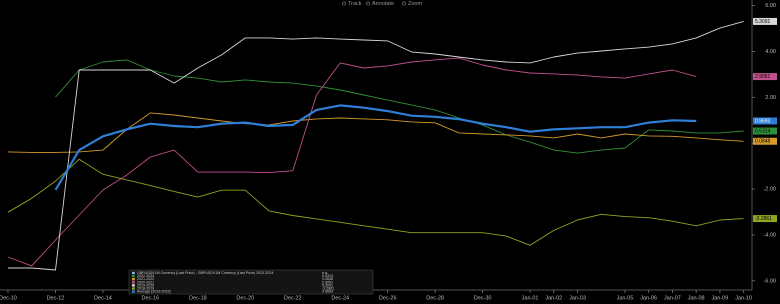 Image resolution: width=780 pixels, height=304 pixels. I want to click on series-line, so click(375, 132).